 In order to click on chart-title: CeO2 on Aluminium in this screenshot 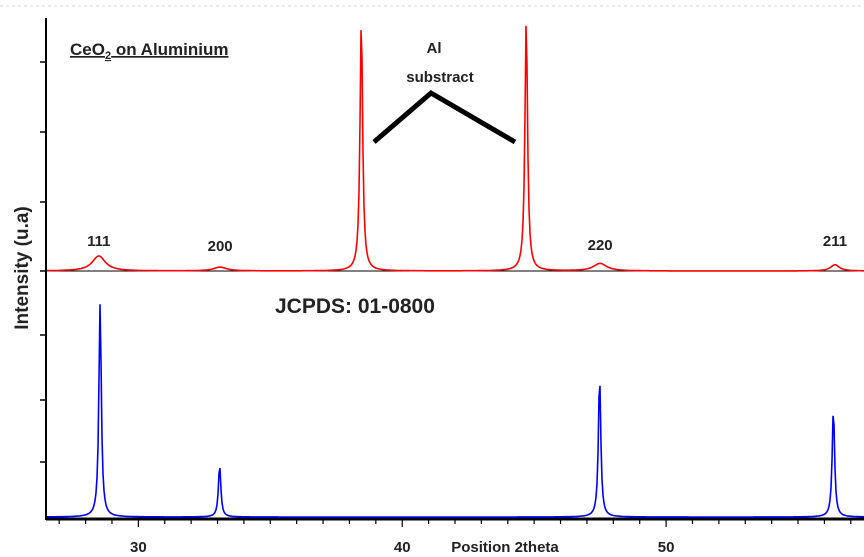, I will do `click(149, 51)`.